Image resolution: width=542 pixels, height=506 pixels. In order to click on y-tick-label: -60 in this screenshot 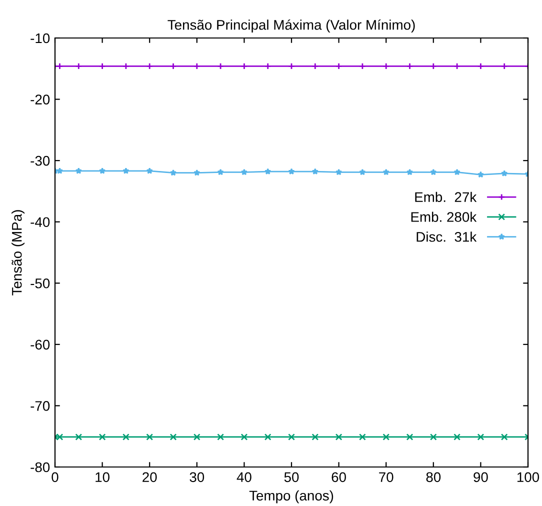, I will do `click(40, 345)`.